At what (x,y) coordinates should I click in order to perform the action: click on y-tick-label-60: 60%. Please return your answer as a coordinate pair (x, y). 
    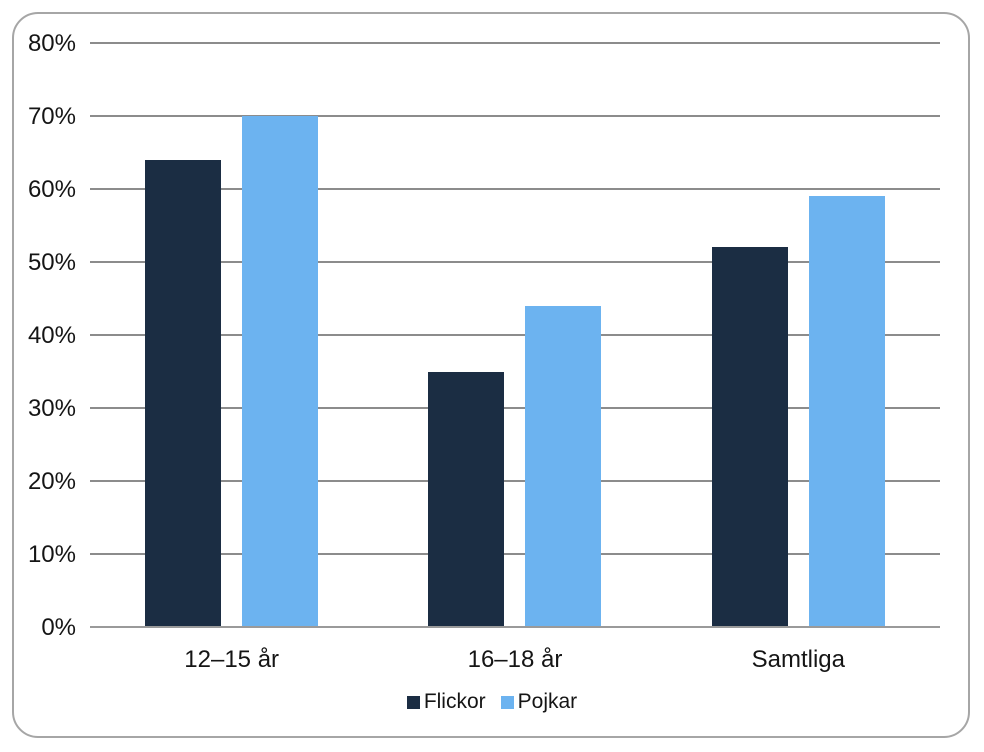
    Looking at the image, I should click on (51, 189).